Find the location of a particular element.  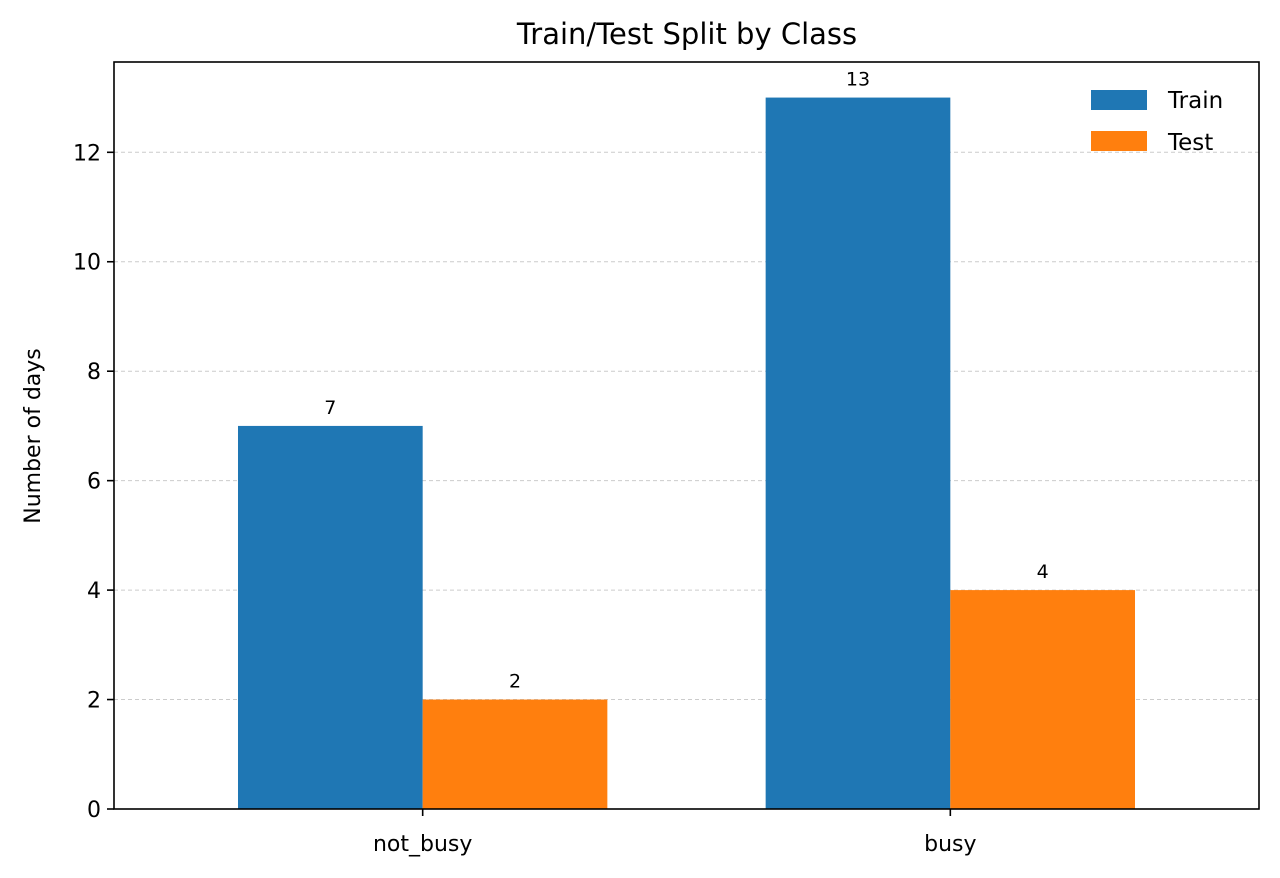

y-tick-label: 6 is located at coordinates (94, 482).